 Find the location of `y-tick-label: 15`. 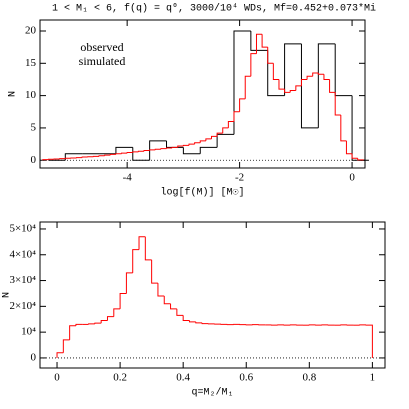

y-tick-label: 15 is located at coordinates (31, 63).